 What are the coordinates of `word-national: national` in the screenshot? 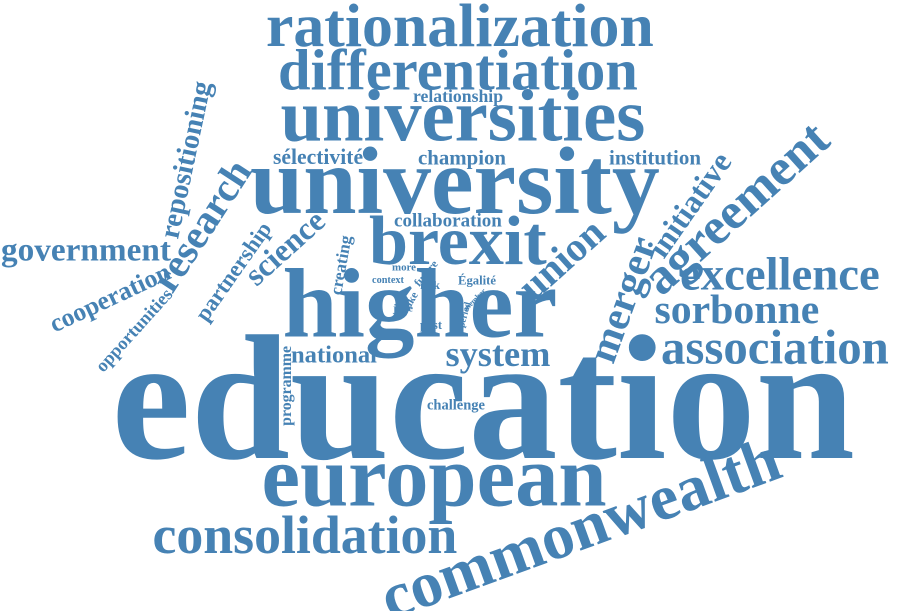 It's located at (334, 355).